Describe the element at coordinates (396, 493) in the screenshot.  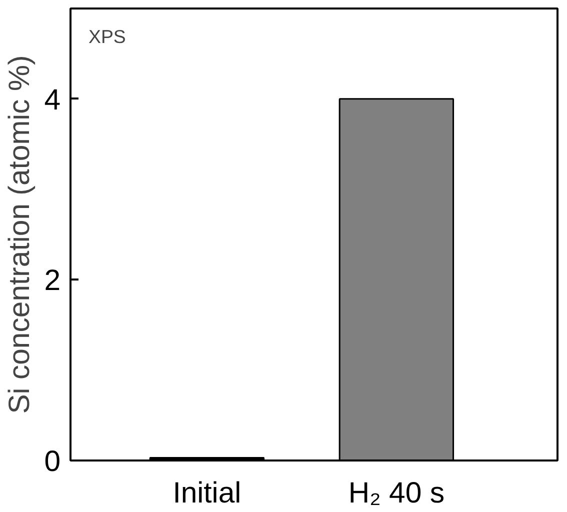
I see `x-tick-label: H₂ 40 s` at that location.